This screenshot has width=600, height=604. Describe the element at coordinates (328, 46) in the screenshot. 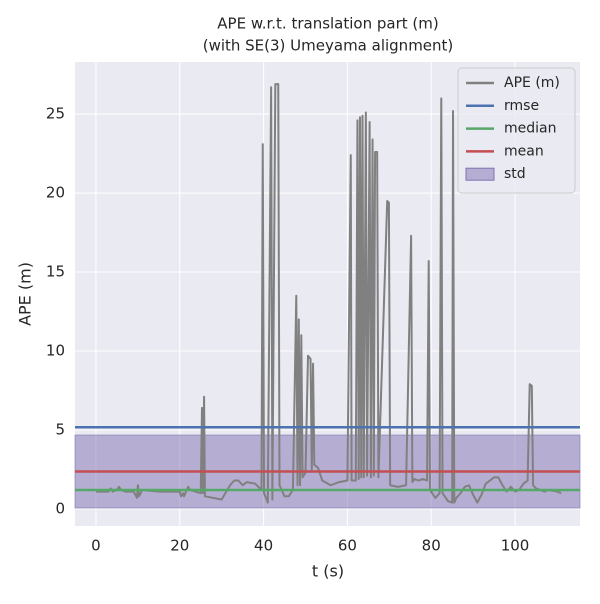

I see `chart-subtitle: (with SE(3) Umeyama alignment)` at that location.